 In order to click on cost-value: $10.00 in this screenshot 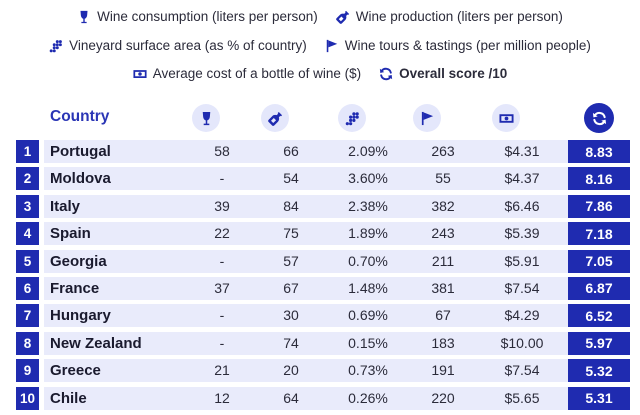, I will do `click(522, 342)`.